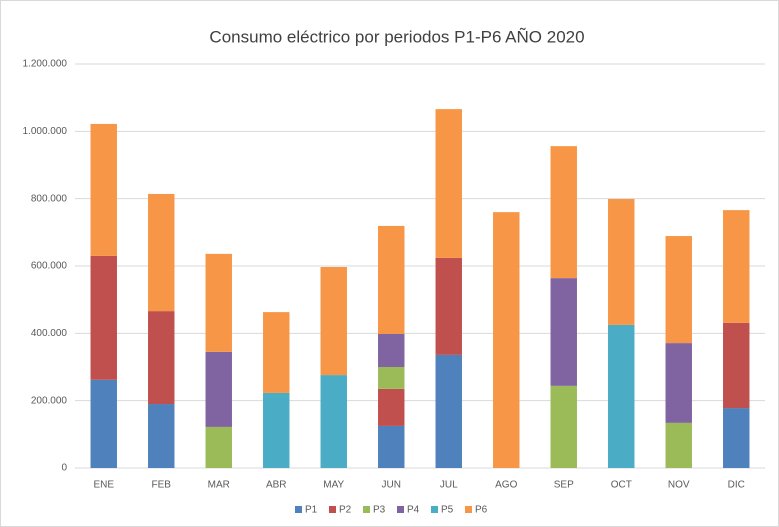 The width and height of the screenshot is (779, 527). Describe the element at coordinates (736, 485) in the screenshot. I see `x-tick-label: DIC` at that location.